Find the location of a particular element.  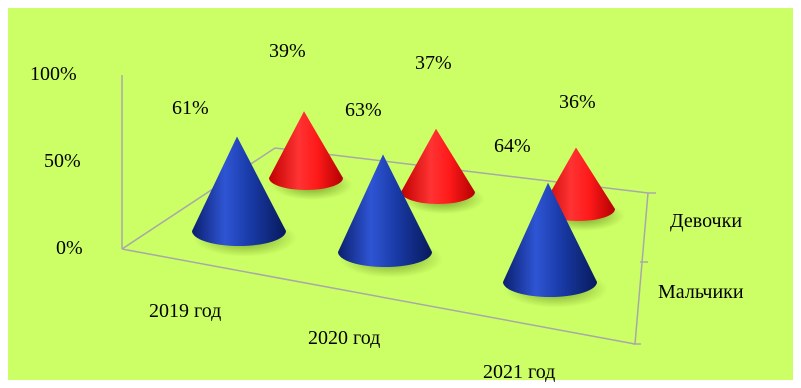

y-tick-label: 100% is located at coordinates (53, 74).